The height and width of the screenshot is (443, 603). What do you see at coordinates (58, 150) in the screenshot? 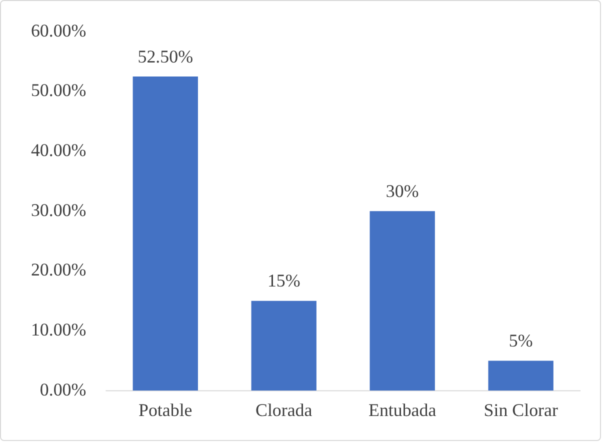
I see `y-tick-label: 40.00%` at bounding box center [58, 150].